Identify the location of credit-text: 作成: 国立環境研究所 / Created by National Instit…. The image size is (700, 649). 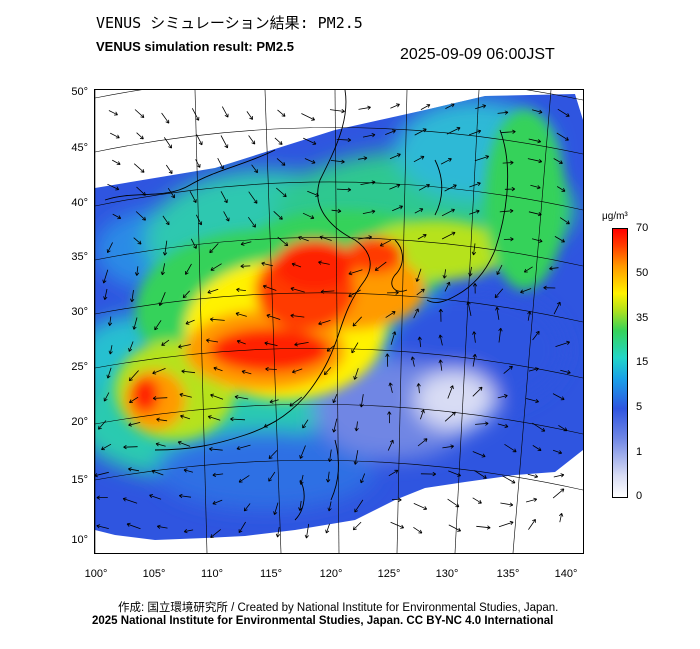
(338, 608).